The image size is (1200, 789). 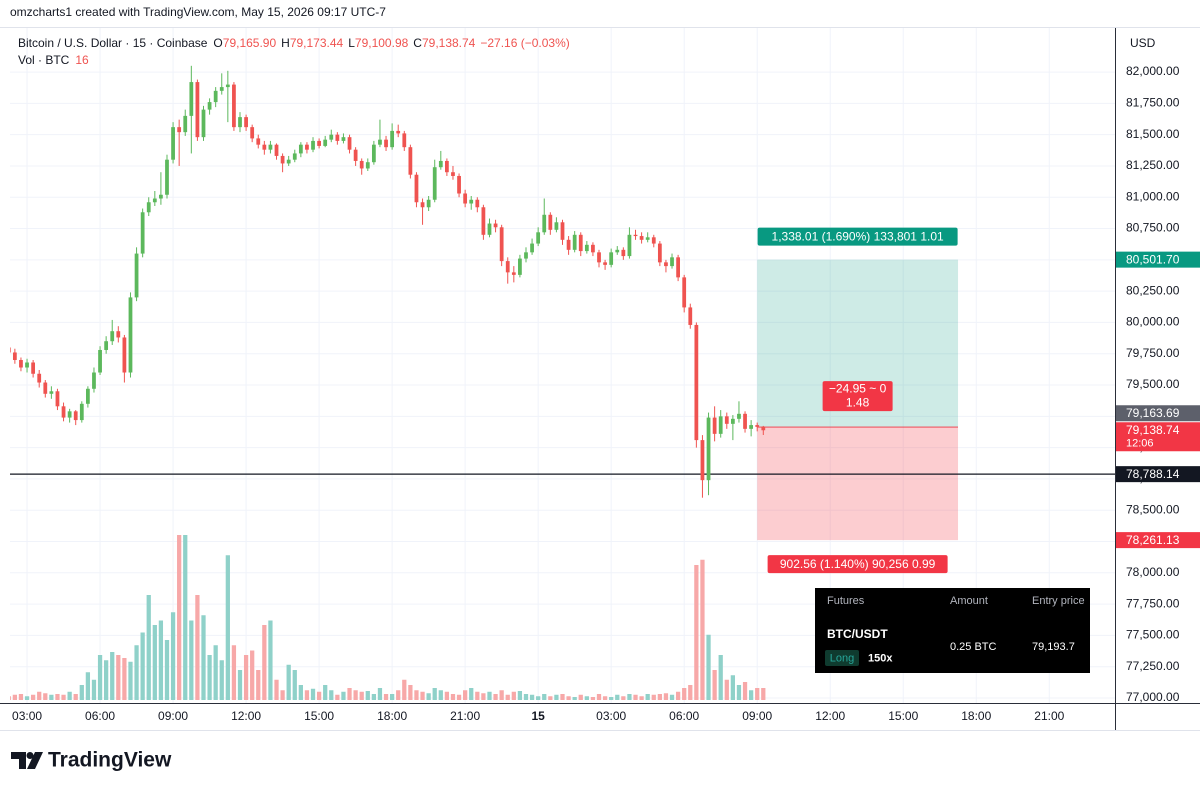 What do you see at coordinates (100, 716) in the screenshot?
I see `x-tick-label: 06:00` at bounding box center [100, 716].